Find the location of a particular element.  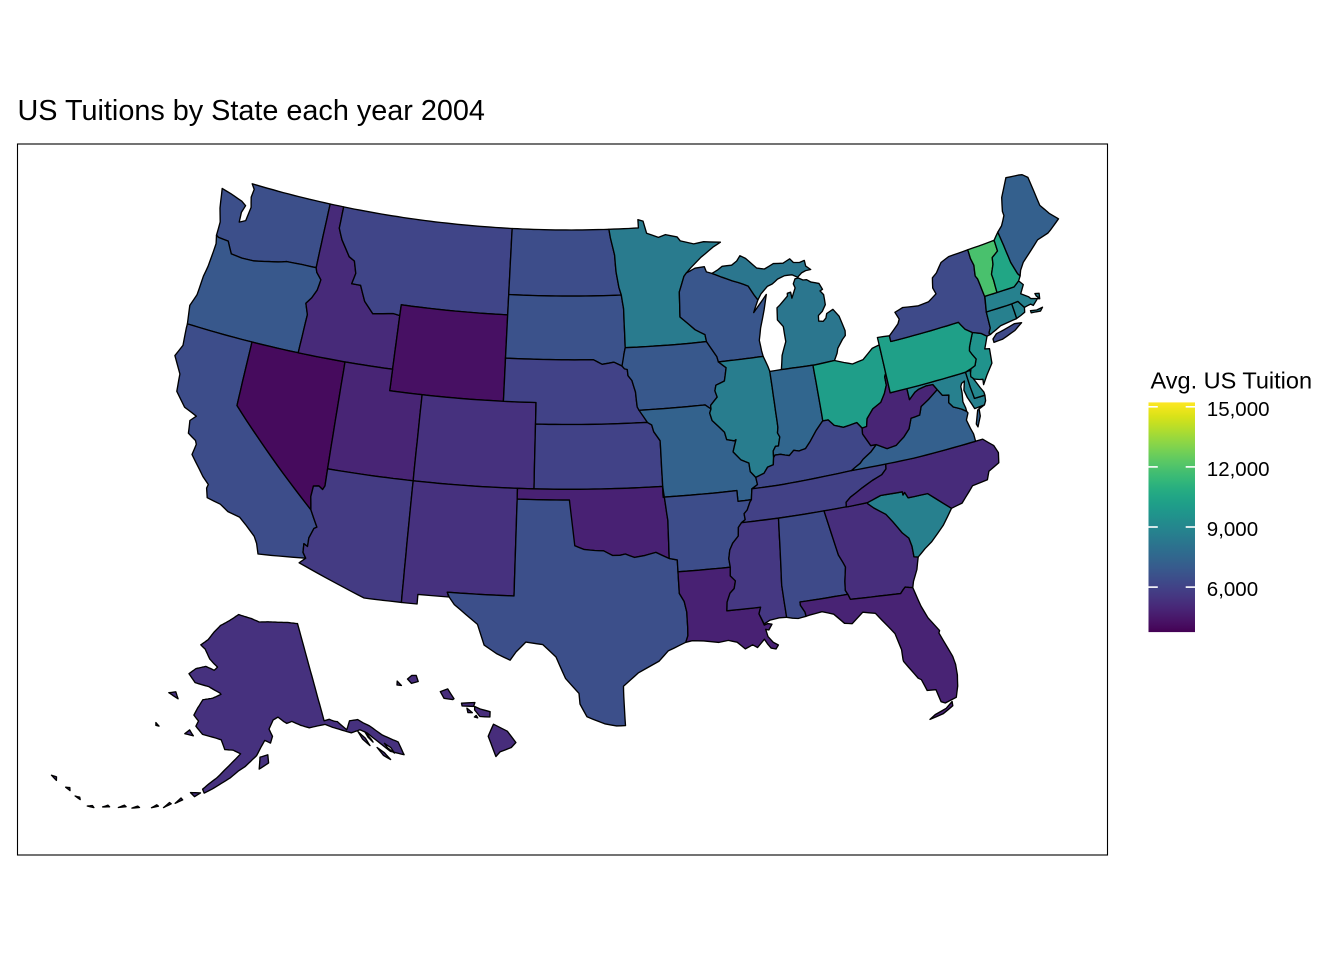

svg-text:US Tuitions by State each year: US Tuitions by State each year 2004 is located at coordinates (251, 111).